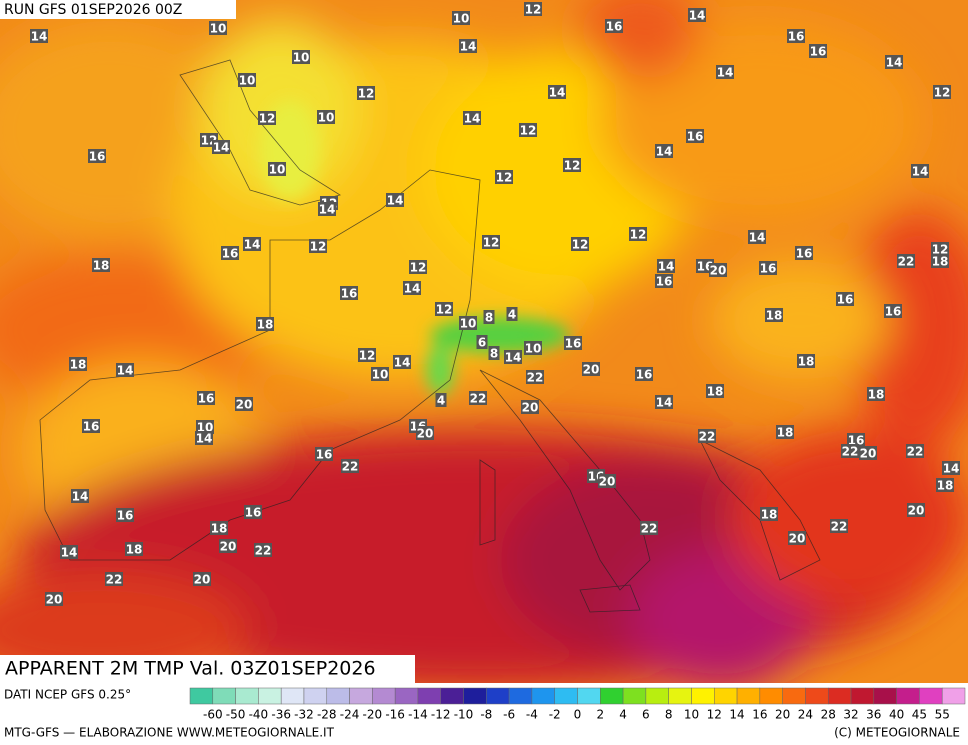 This screenshot has width=968, height=745. Describe the element at coordinates (304, 715) in the screenshot. I see `colorbar-tick-label: -32` at that location.